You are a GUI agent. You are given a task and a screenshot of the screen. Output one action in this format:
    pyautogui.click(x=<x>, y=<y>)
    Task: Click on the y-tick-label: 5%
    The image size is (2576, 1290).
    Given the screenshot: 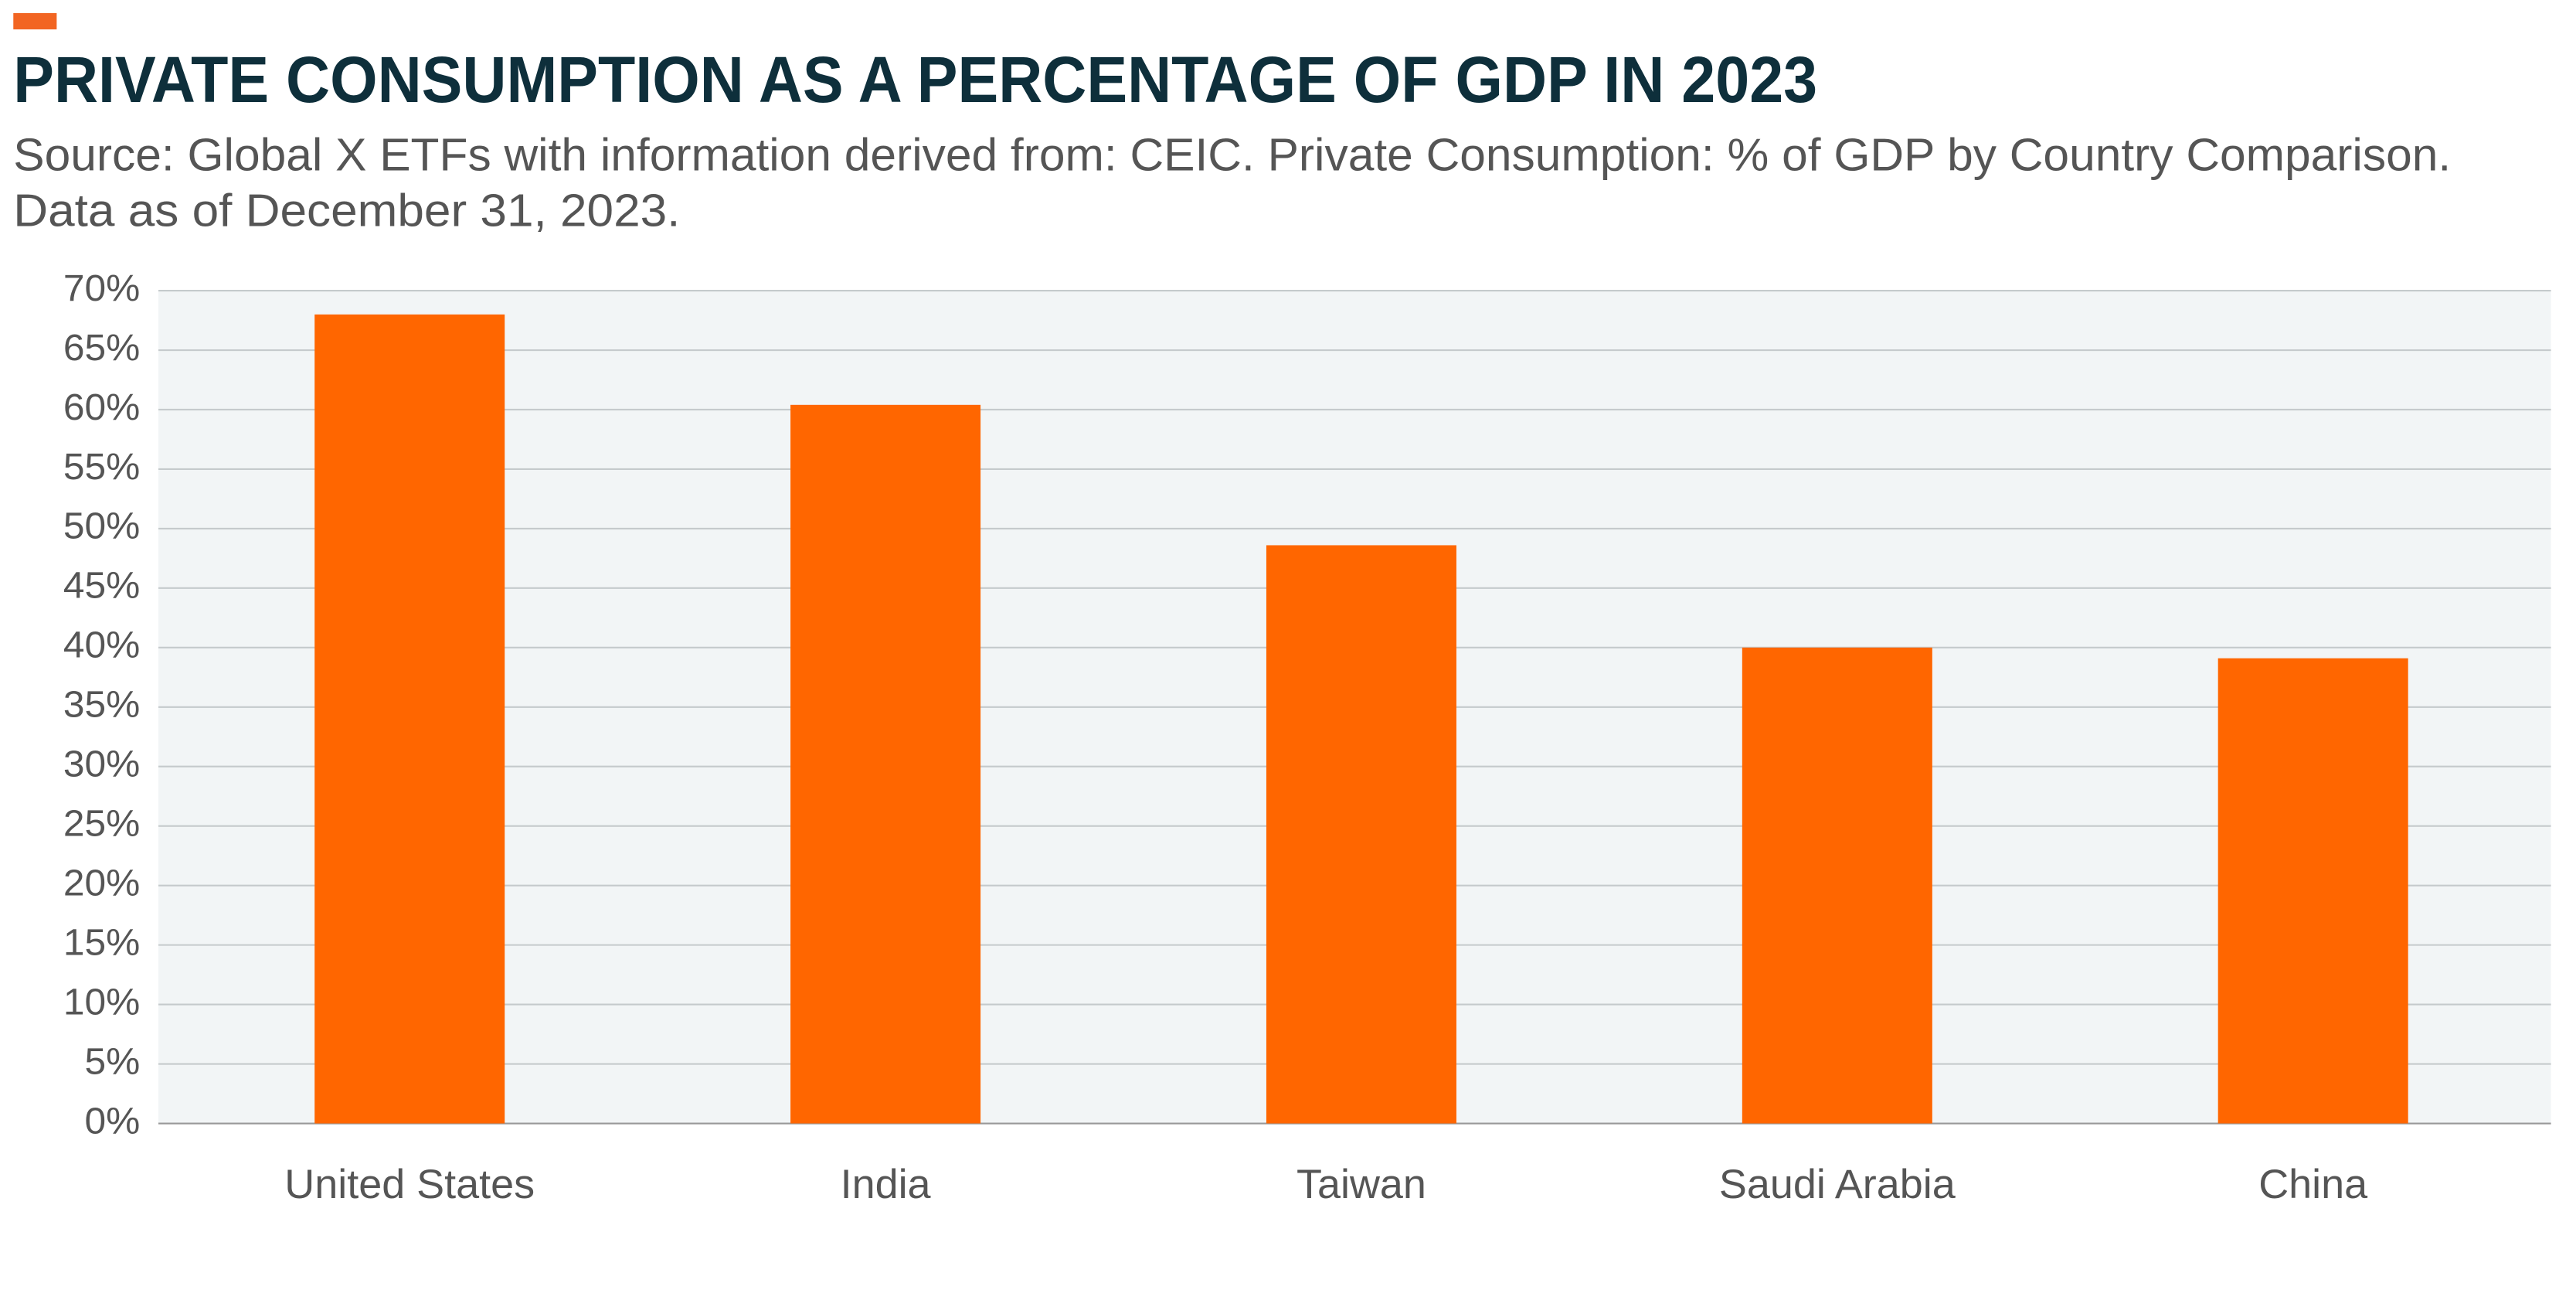 What is the action you would take?
    pyautogui.click(x=113, y=1061)
    